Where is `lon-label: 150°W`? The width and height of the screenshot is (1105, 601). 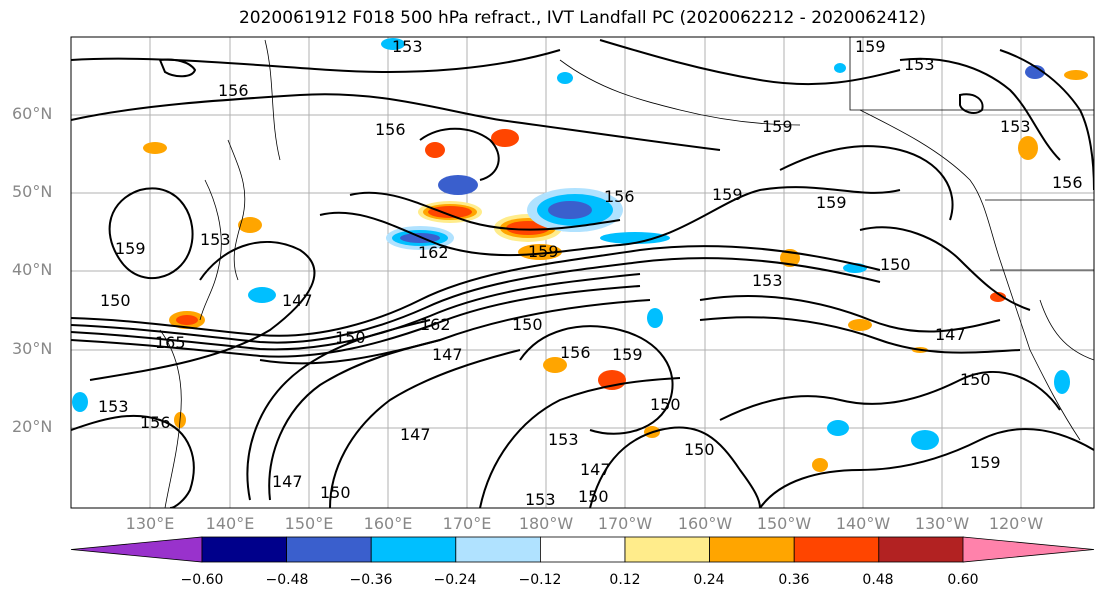
lon-label: 150°W is located at coordinates (784, 523).